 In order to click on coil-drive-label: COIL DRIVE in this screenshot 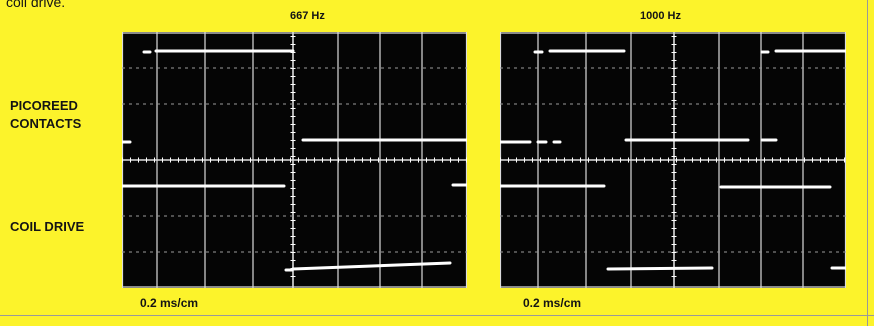, I will do `click(47, 226)`.